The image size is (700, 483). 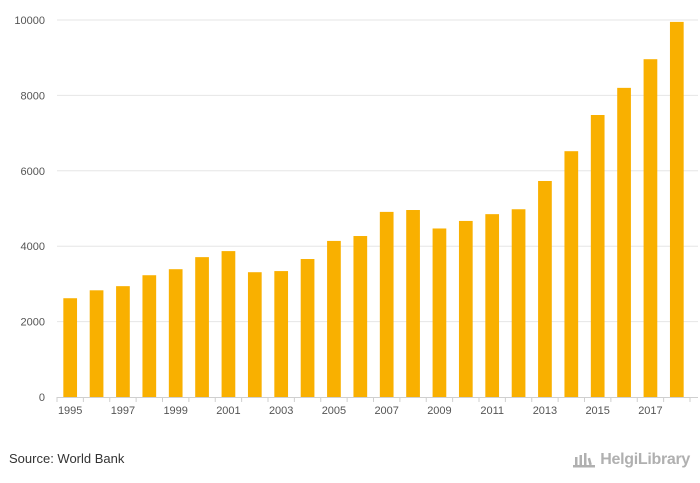 What do you see at coordinates (334, 318) in the screenshot?
I see `bar-2005` at bounding box center [334, 318].